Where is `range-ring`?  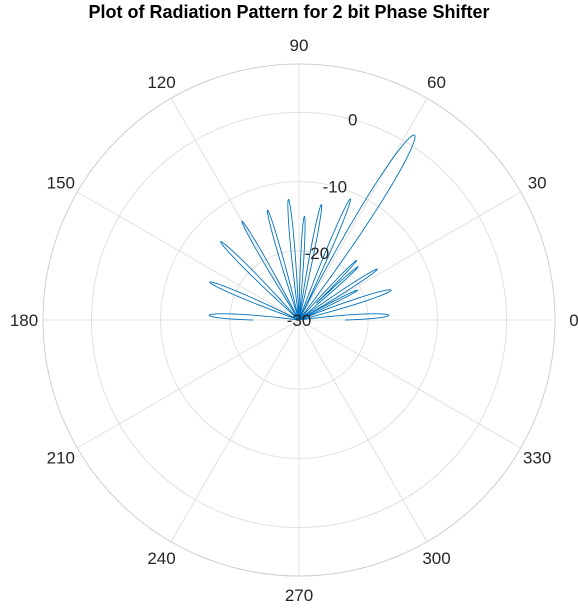 range-ring is located at coordinates (299, 320).